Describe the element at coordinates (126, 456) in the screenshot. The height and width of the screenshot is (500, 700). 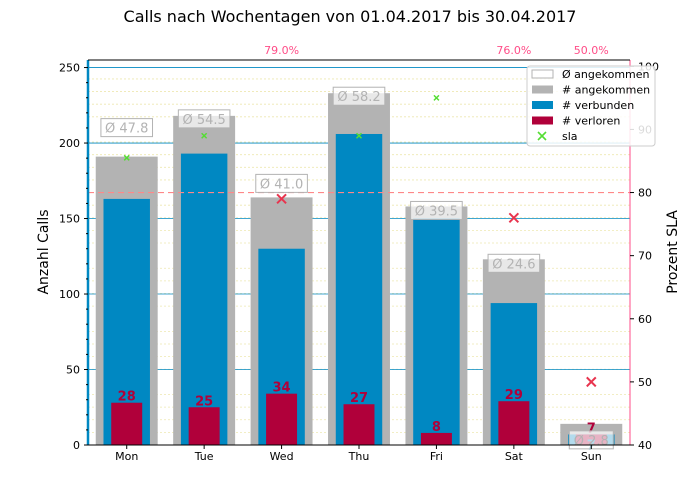
I see `x-tick-label: Mon` at that location.